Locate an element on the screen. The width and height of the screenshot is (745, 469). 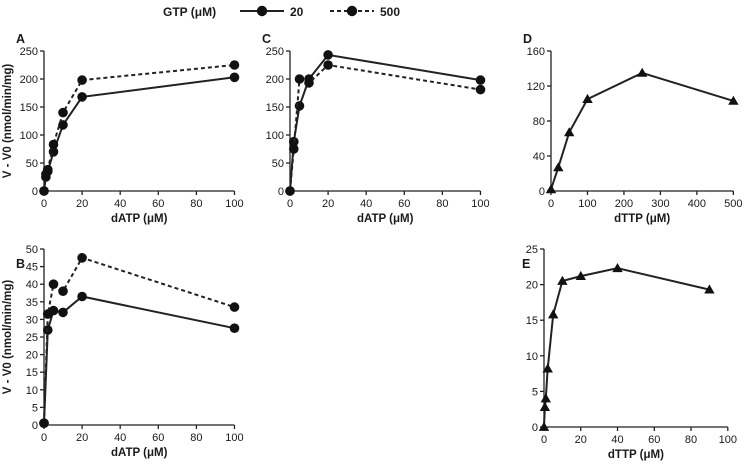
x-tick-label: 500 is located at coordinates (733, 204).